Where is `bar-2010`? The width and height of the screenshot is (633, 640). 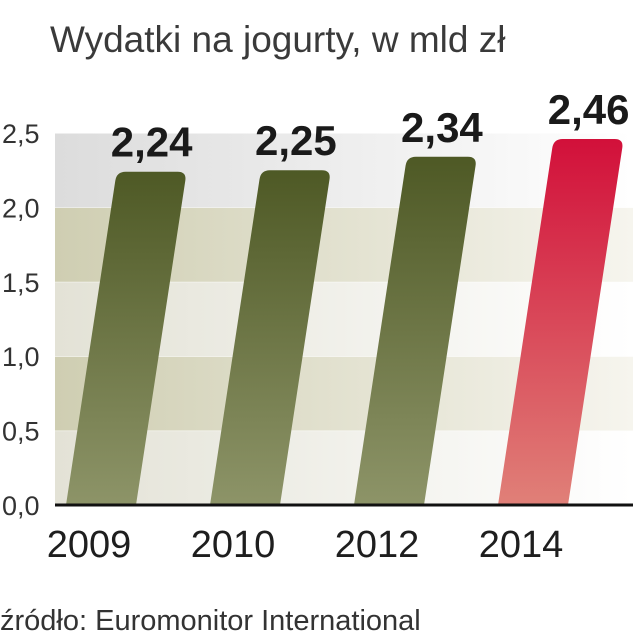 bar-2010 is located at coordinates (270, 337).